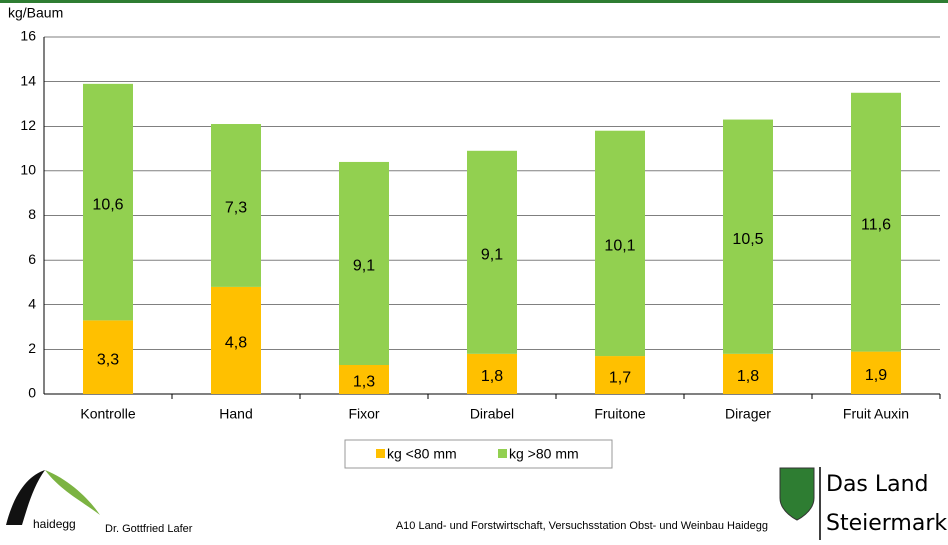 The image size is (948, 545). I want to click on brand-line1: Das Land, so click(877, 484).